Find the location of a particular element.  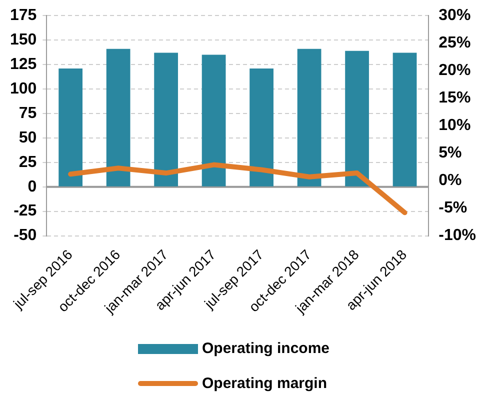

y2-tick-label: -10% is located at coordinates (457, 235).